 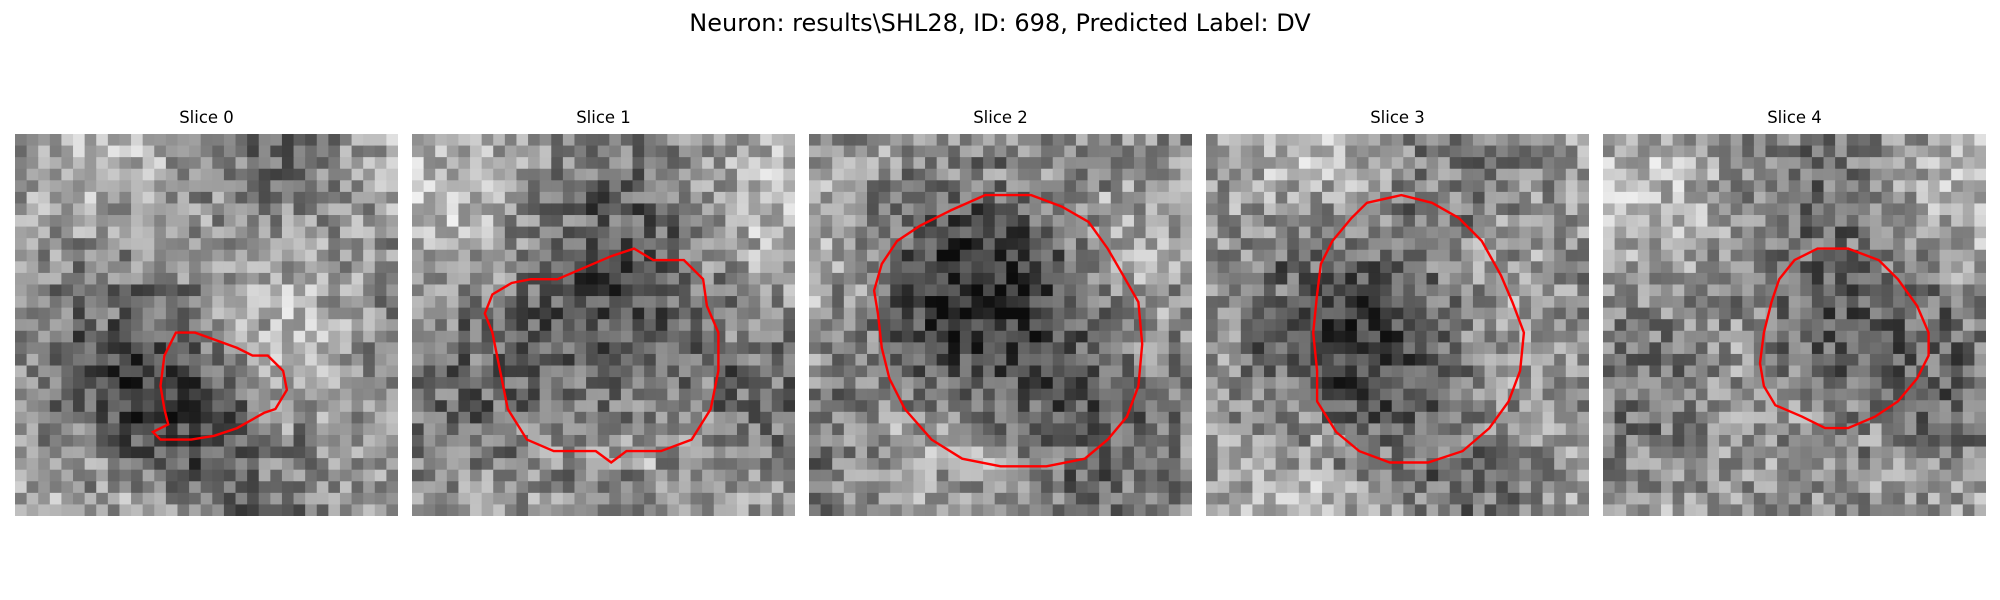 What do you see at coordinates (603, 117) in the screenshot?
I see `slice-title-1: Slice 1` at bounding box center [603, 117].